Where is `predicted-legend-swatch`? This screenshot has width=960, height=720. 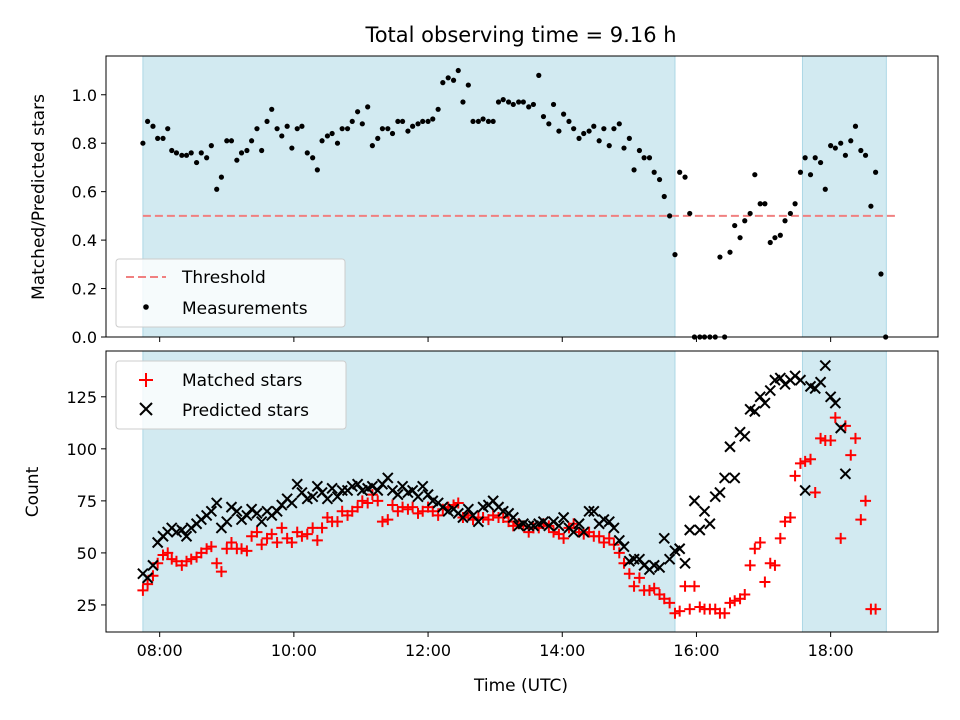
predicted-legend-swatch is located at coordinates (146, 409).